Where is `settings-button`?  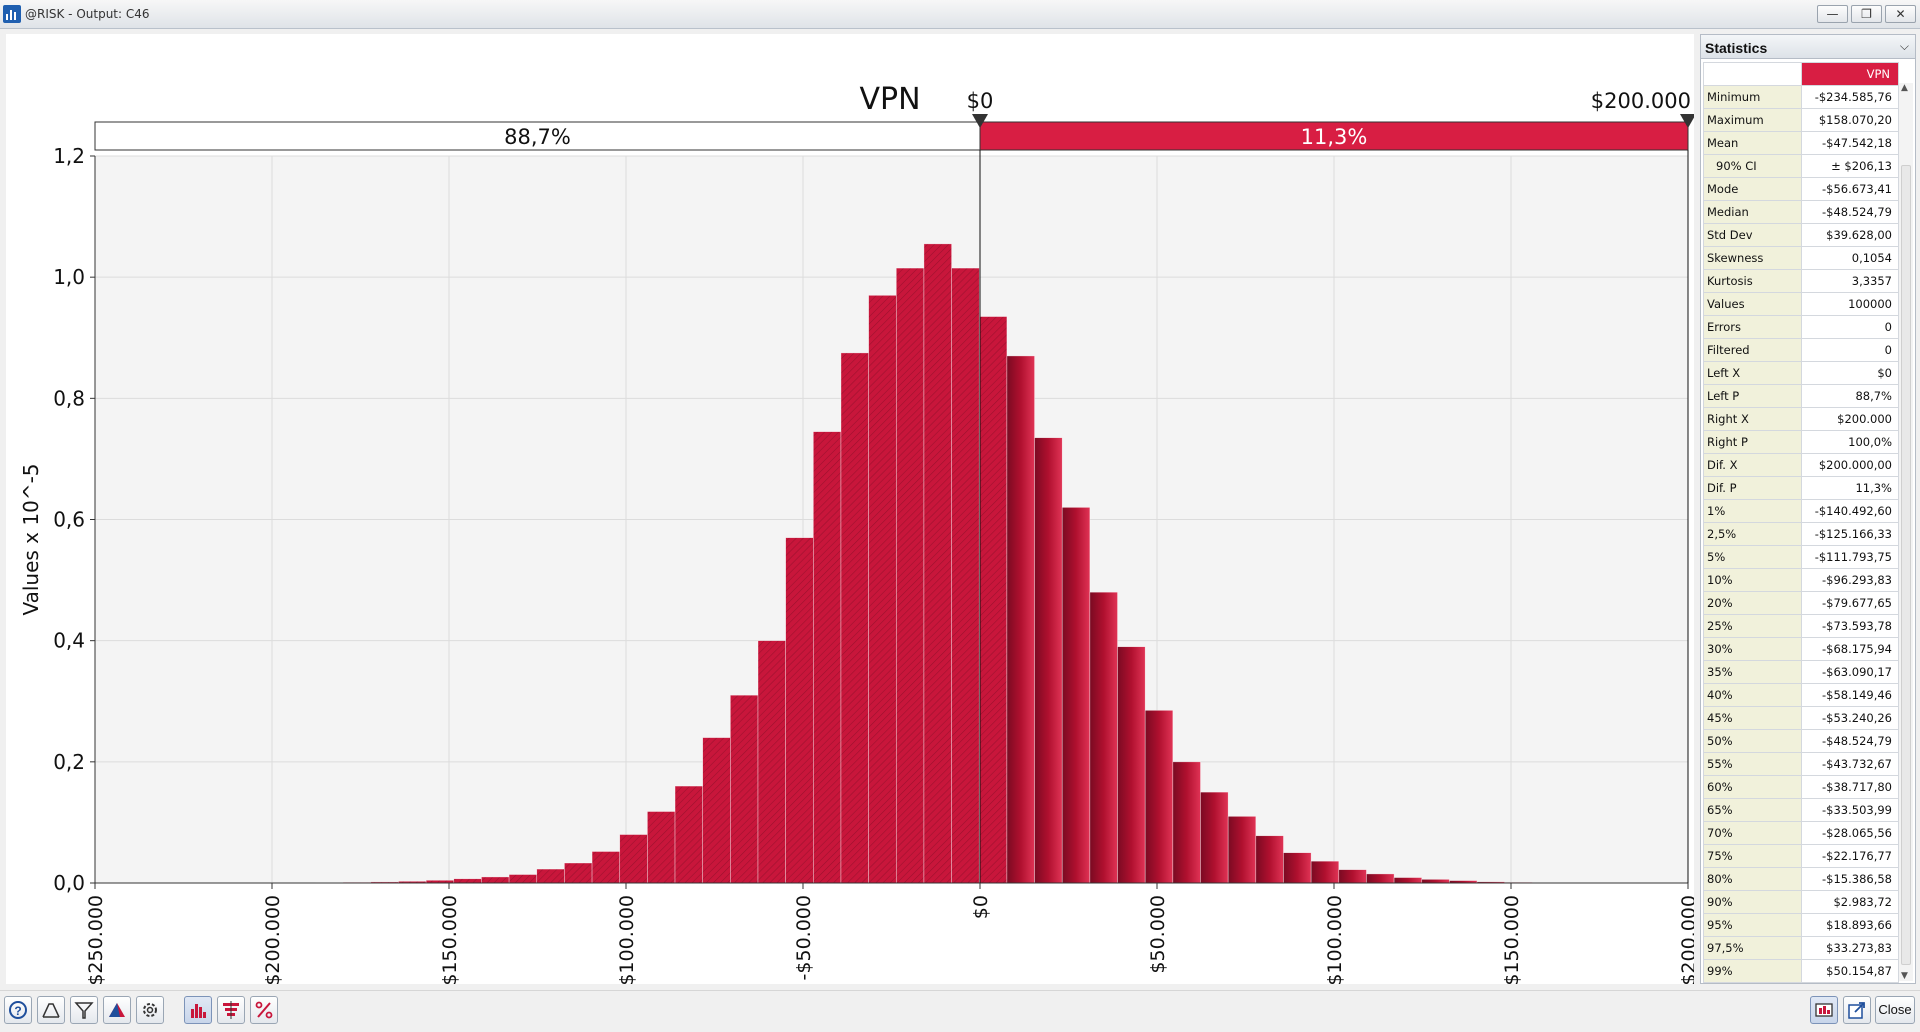 settings-button is located at coordinates (150, 1010).